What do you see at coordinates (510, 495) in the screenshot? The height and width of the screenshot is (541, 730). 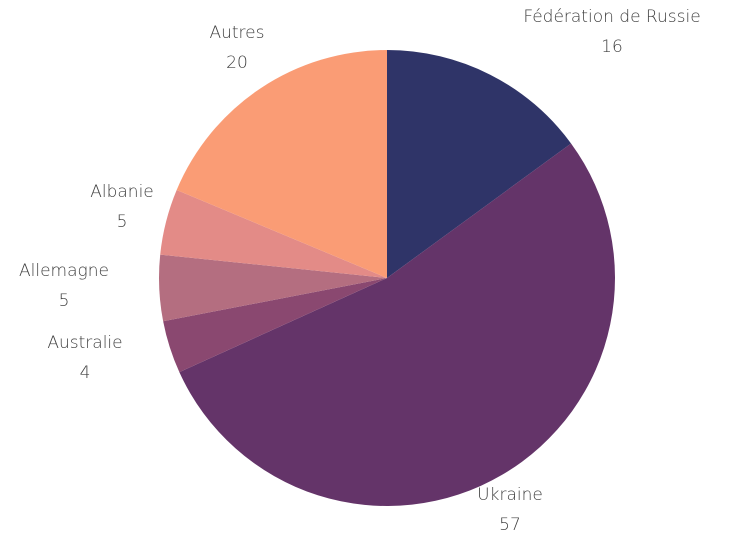 I see `slice-label: Ukraine` at bounding box center [510, 495].